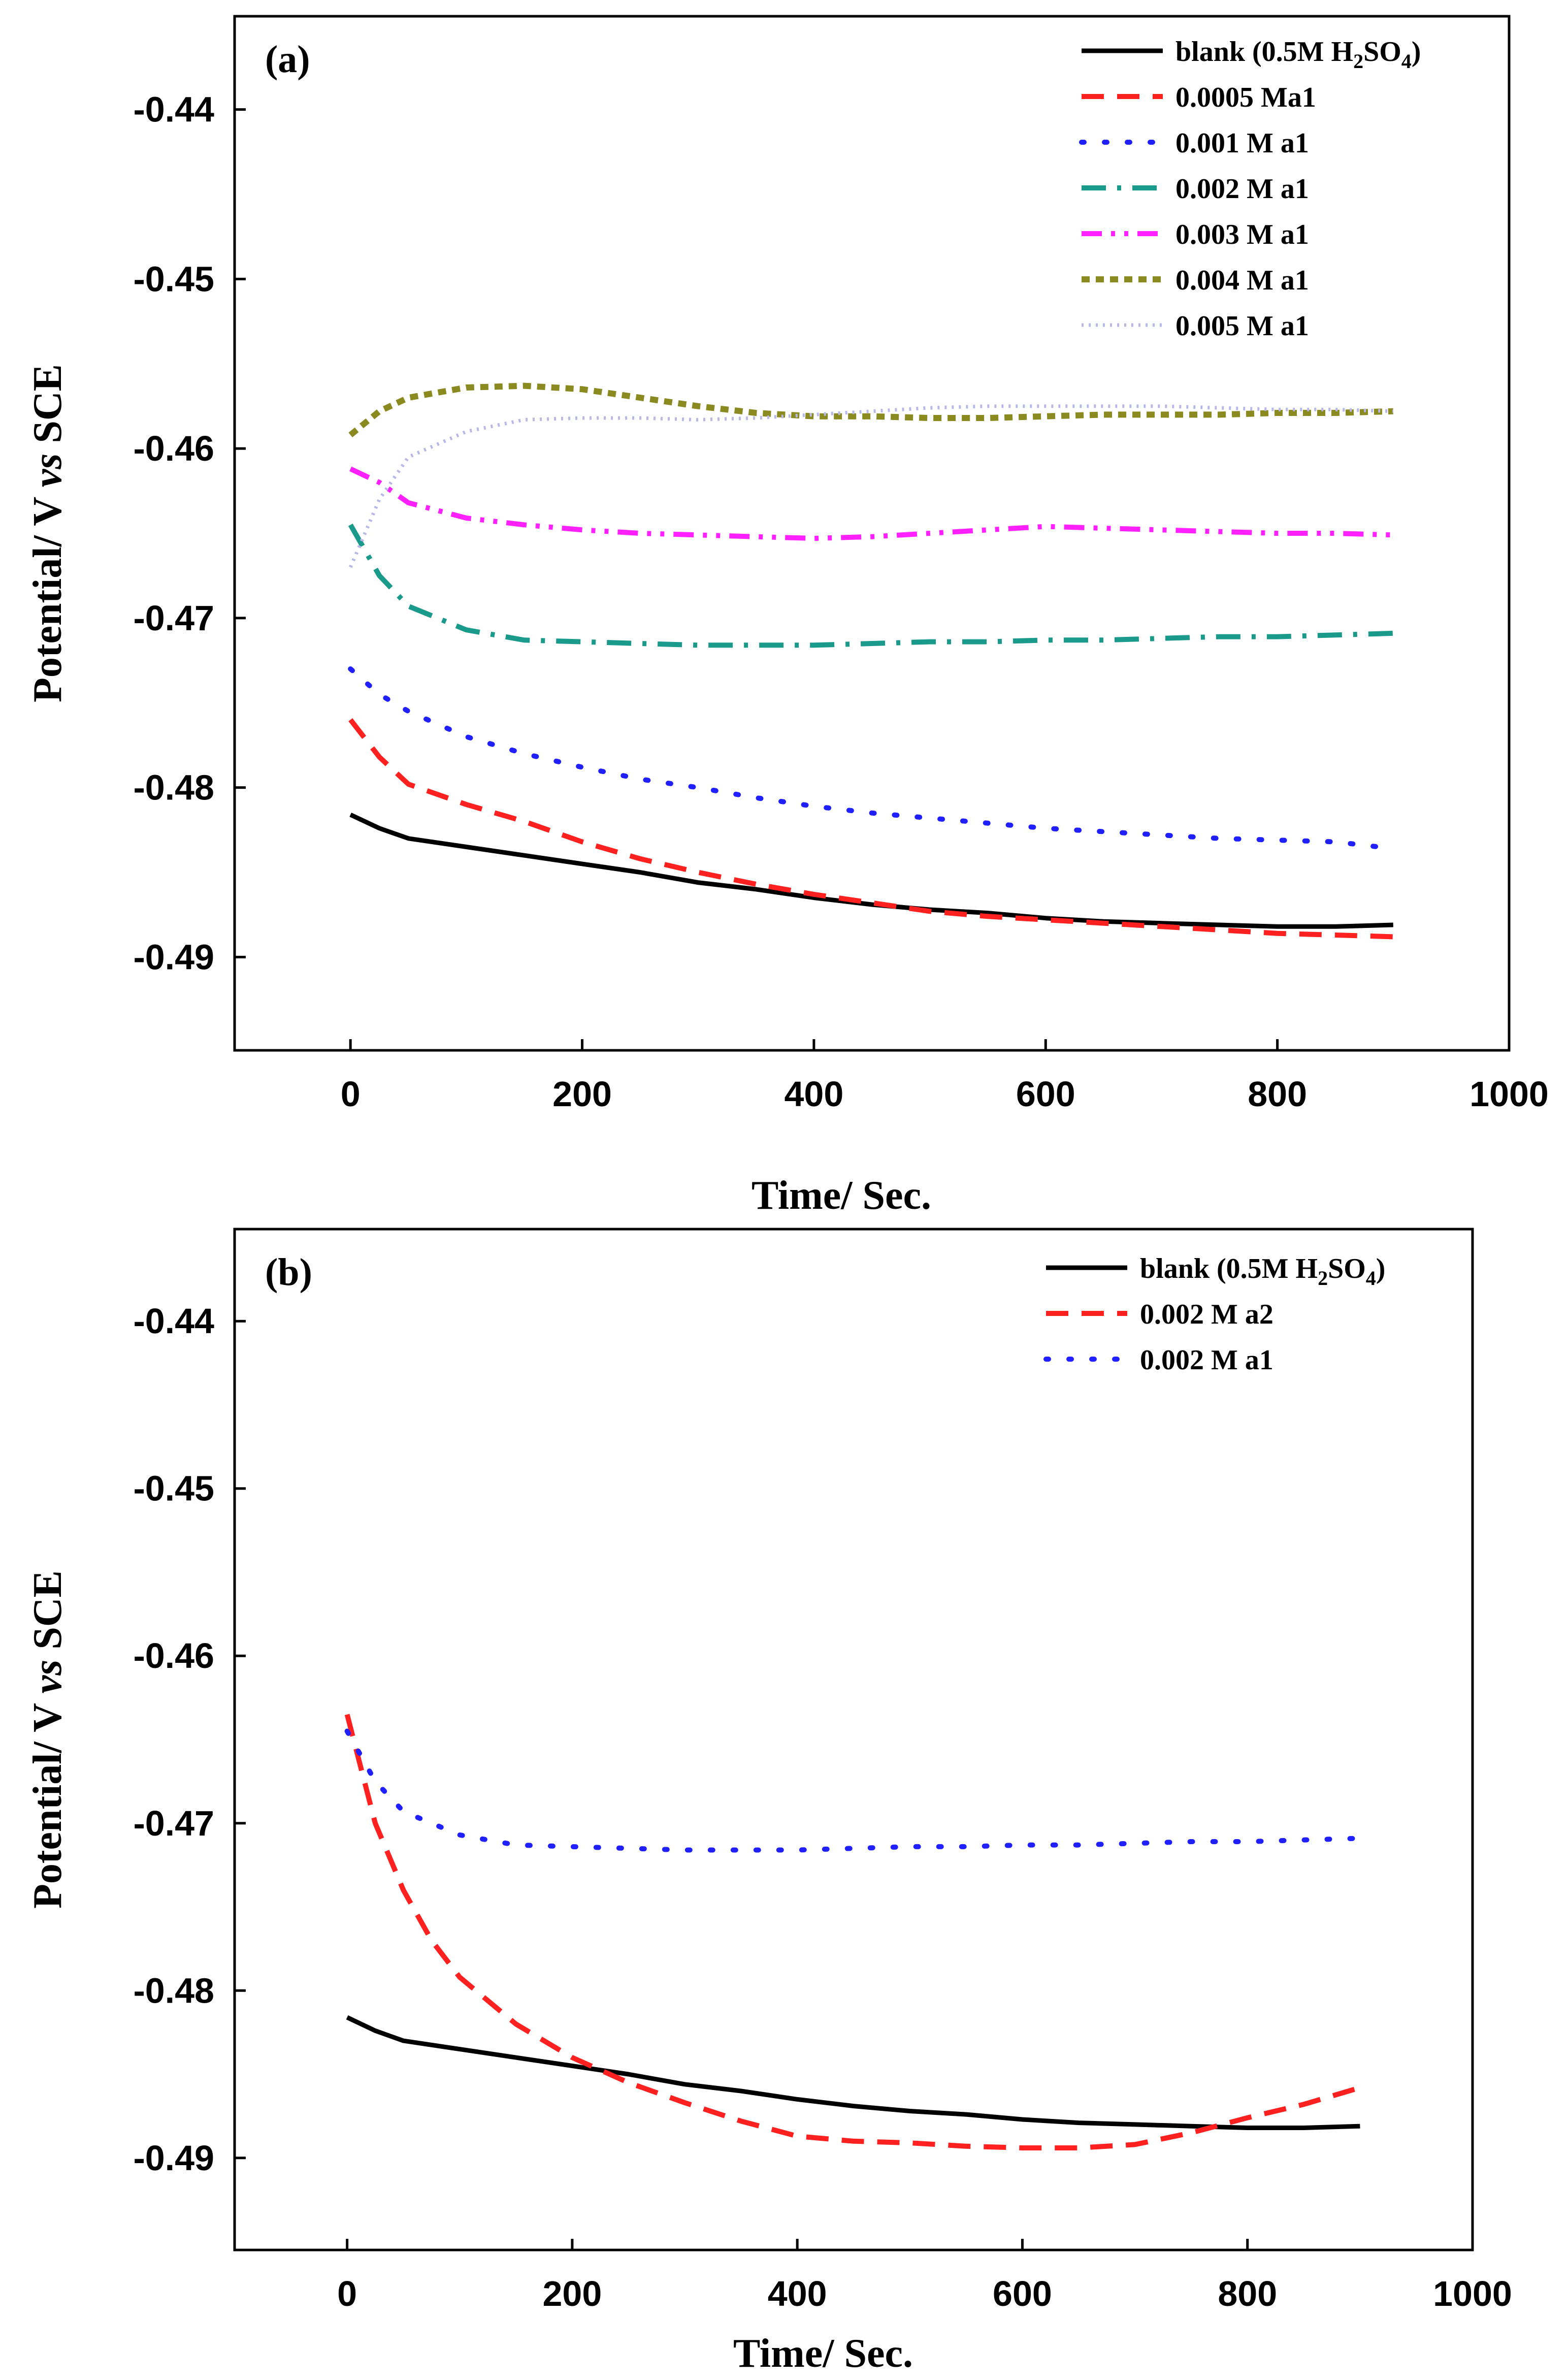 The image size is (1568, 2380). I want to click on legend-label-1: 0.002 M a2, so click(1207, 1315).